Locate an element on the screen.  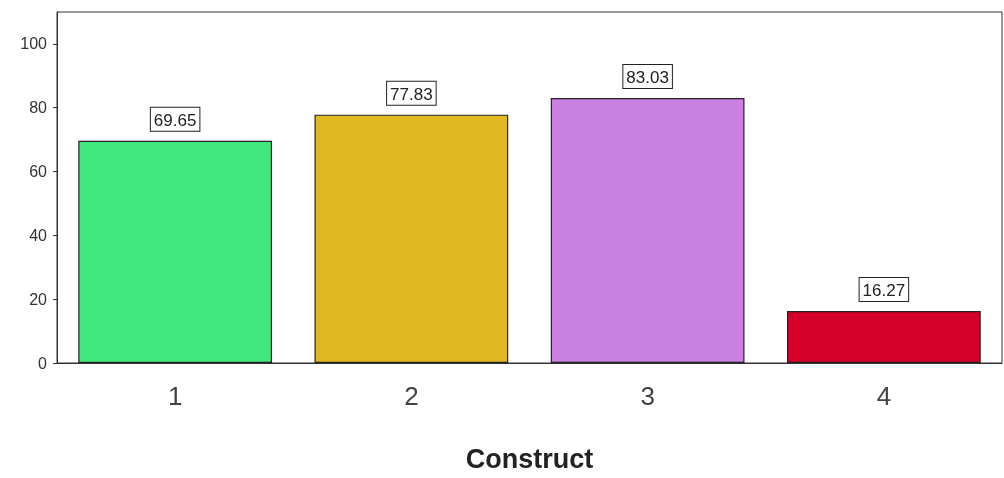
x-tick-label: 4 is located at coordinates (884, 396).